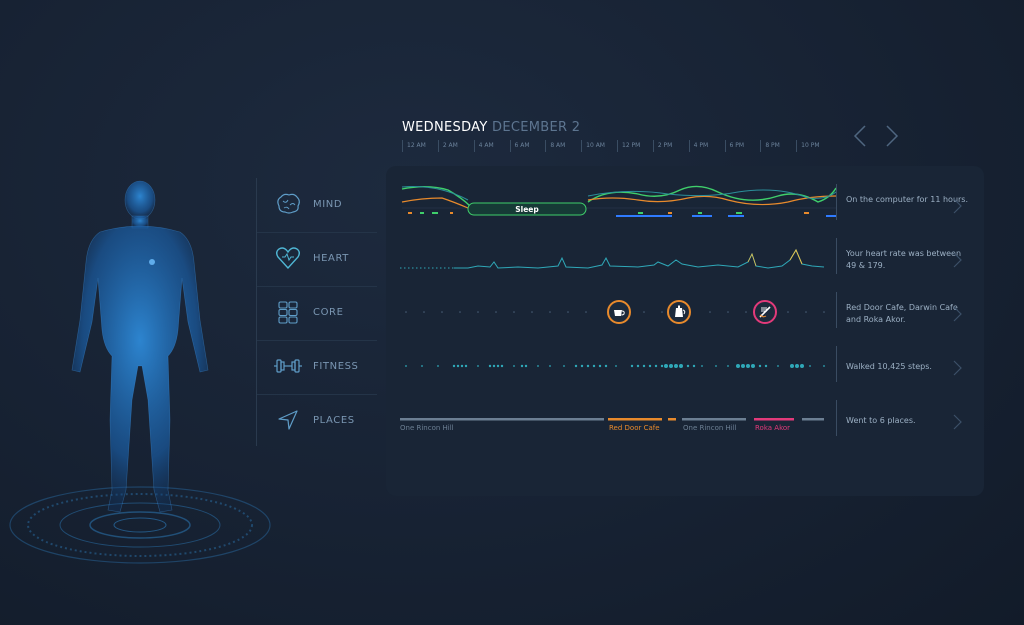 This screenshot has height=625, width=1024. Describe the element at coordinates (612, 258) in the screenshot. I see `heart-graph` at that location.